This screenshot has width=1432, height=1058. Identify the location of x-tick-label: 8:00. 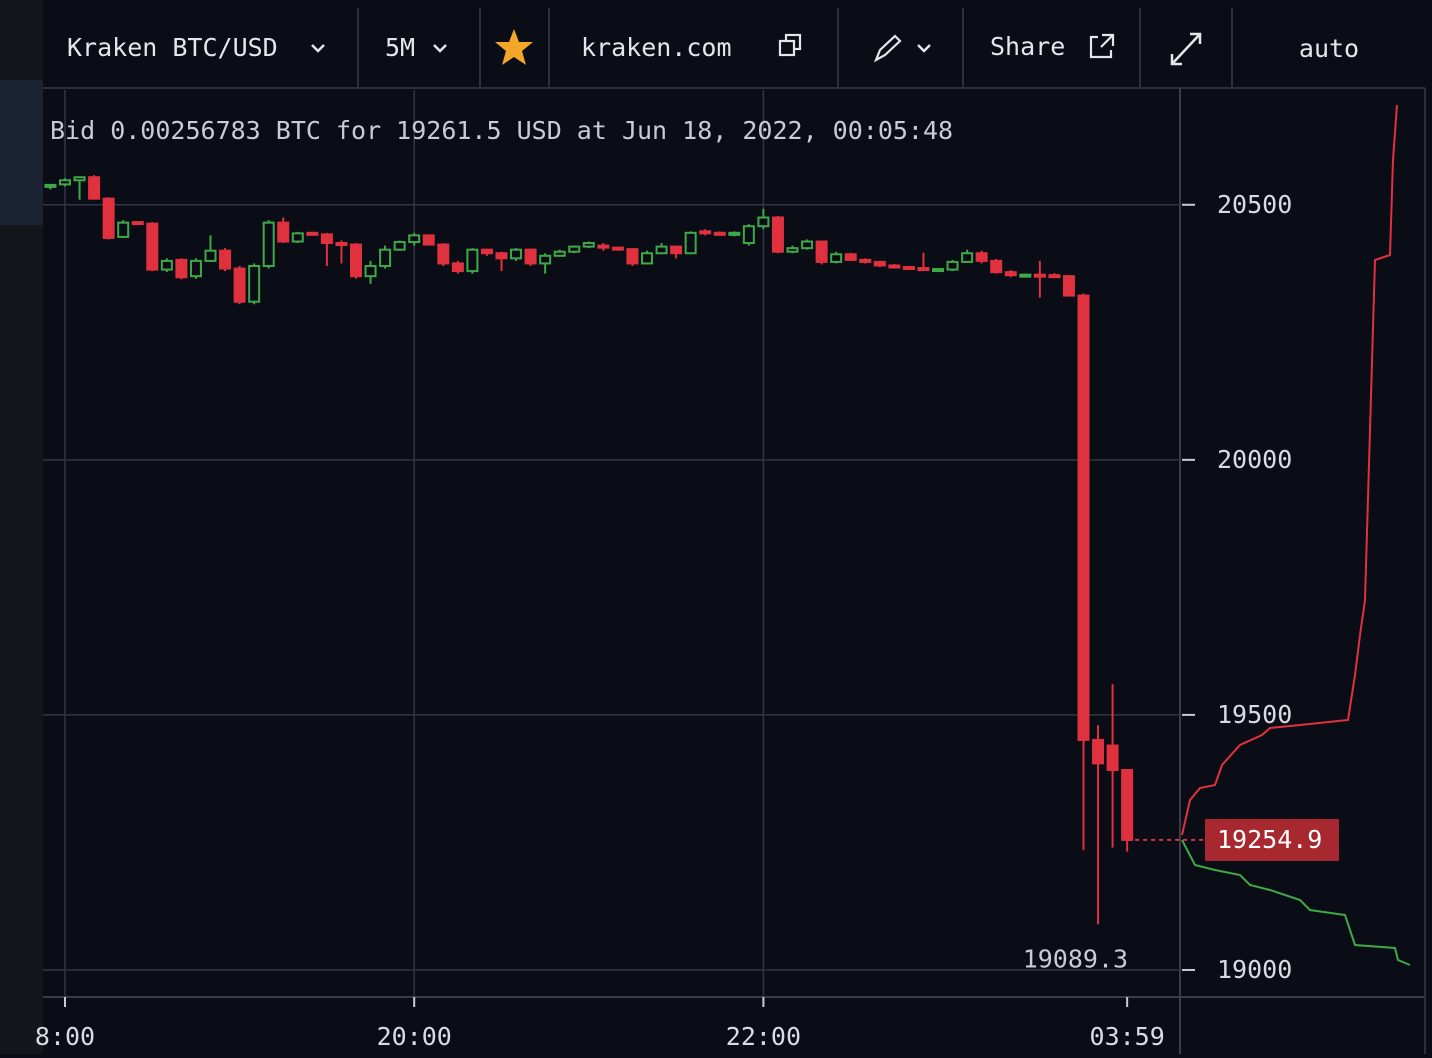
(65, 1036).